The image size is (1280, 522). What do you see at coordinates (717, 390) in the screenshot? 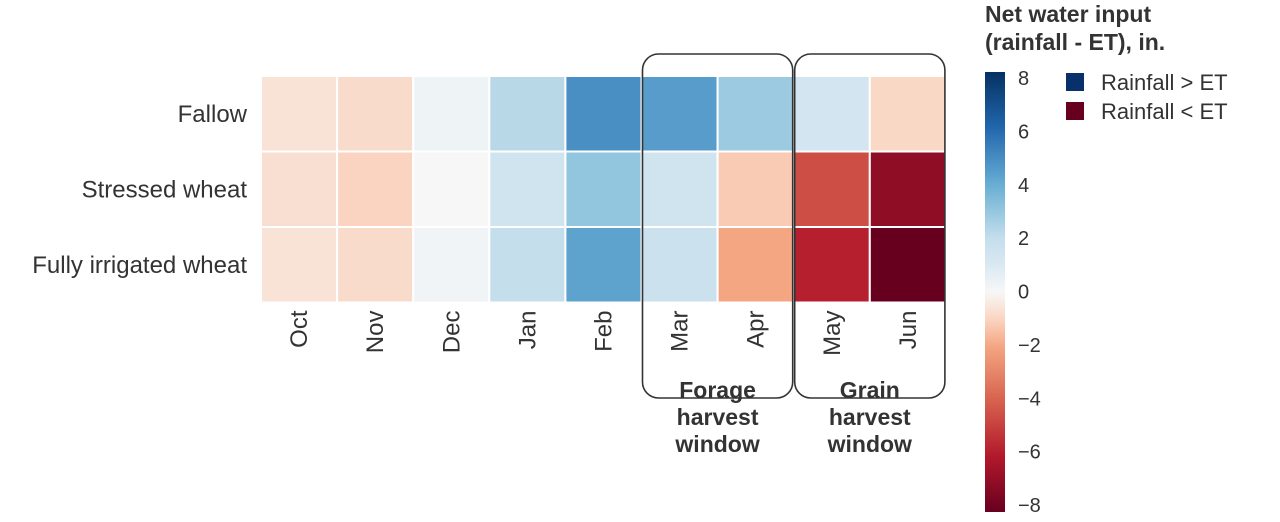
I see `harvest-window-caption: Forage` at bounding box center [717, 390].